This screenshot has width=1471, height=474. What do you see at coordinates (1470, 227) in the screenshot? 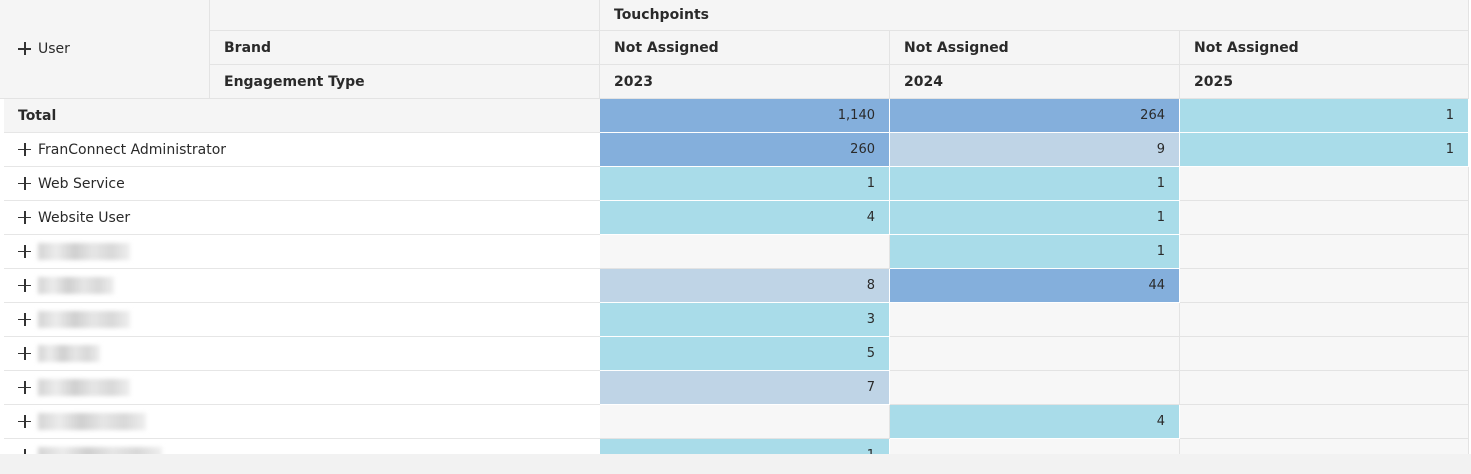
I see `table-right-edge` at bounding box center [1470, 227].